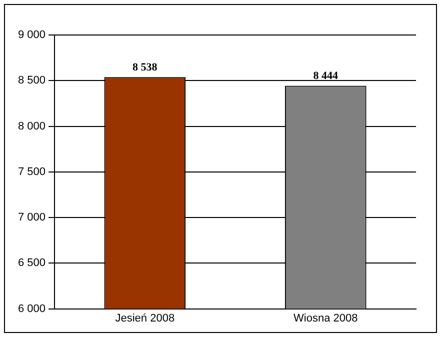 Image resolution: width=445 pixels, height=341 pixels. What do you see at coordinates (145, 68) in the screenshot?
I see `data-label: 8 538` at bounding box center [145, 68].